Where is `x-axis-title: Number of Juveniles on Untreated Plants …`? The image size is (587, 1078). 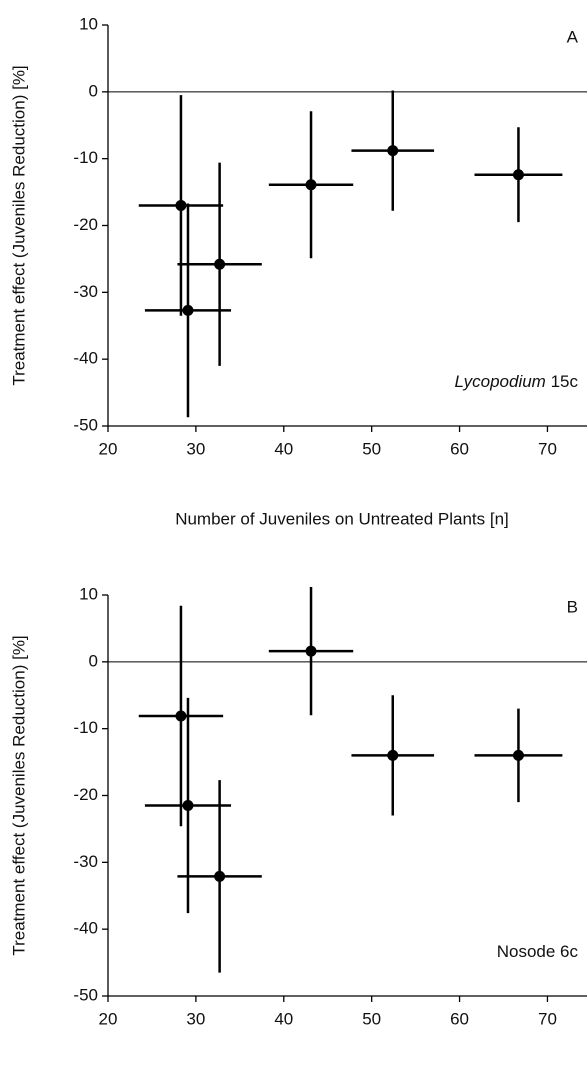 x-axis-title: Number of Juveniles on Untreated Plants … is located at coordinates (342, 518).